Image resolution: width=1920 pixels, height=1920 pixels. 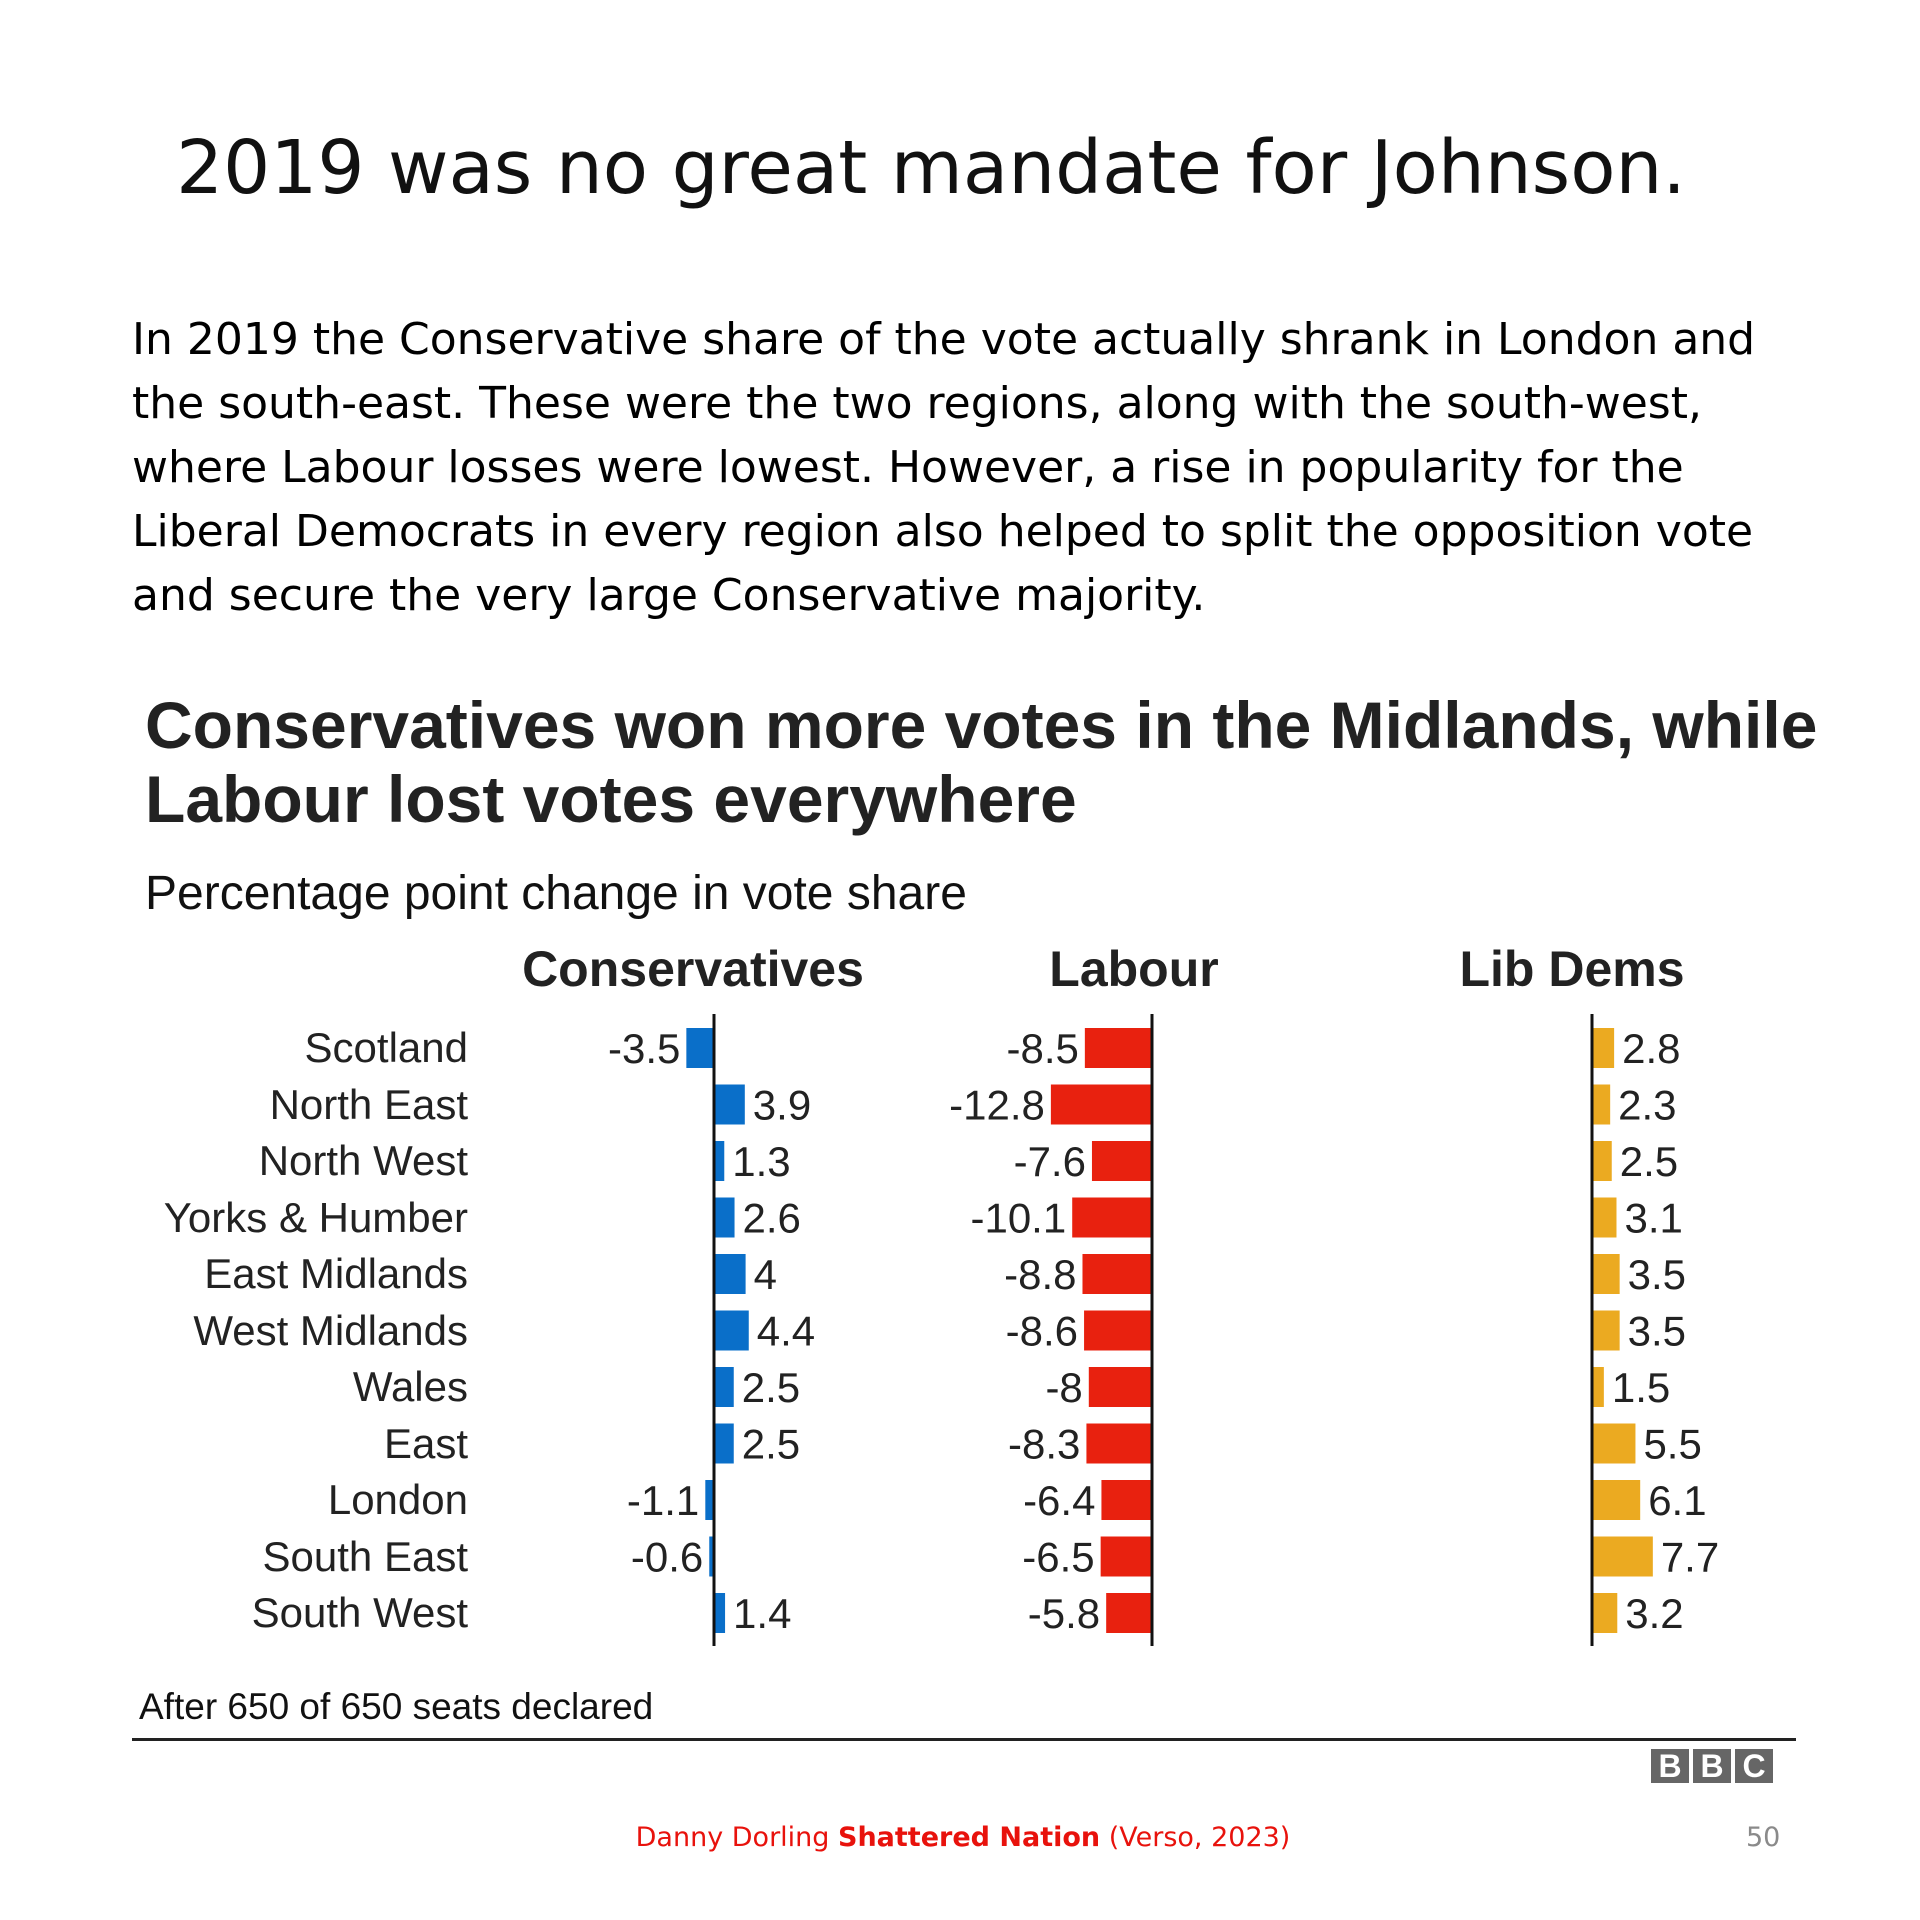 I want to click on data-label: 1.5, so click(x=1641, y=1387).